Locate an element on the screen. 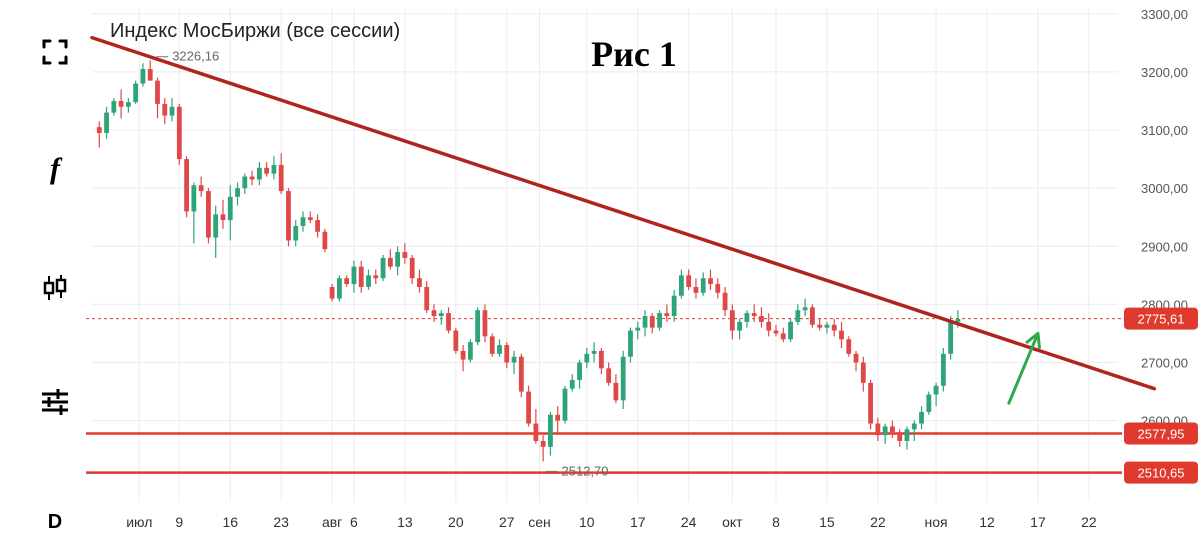 Image resolution: width=1200 pixels, height=557 pixels. x-tick-label: ноя is located at coordinates (936, 522).